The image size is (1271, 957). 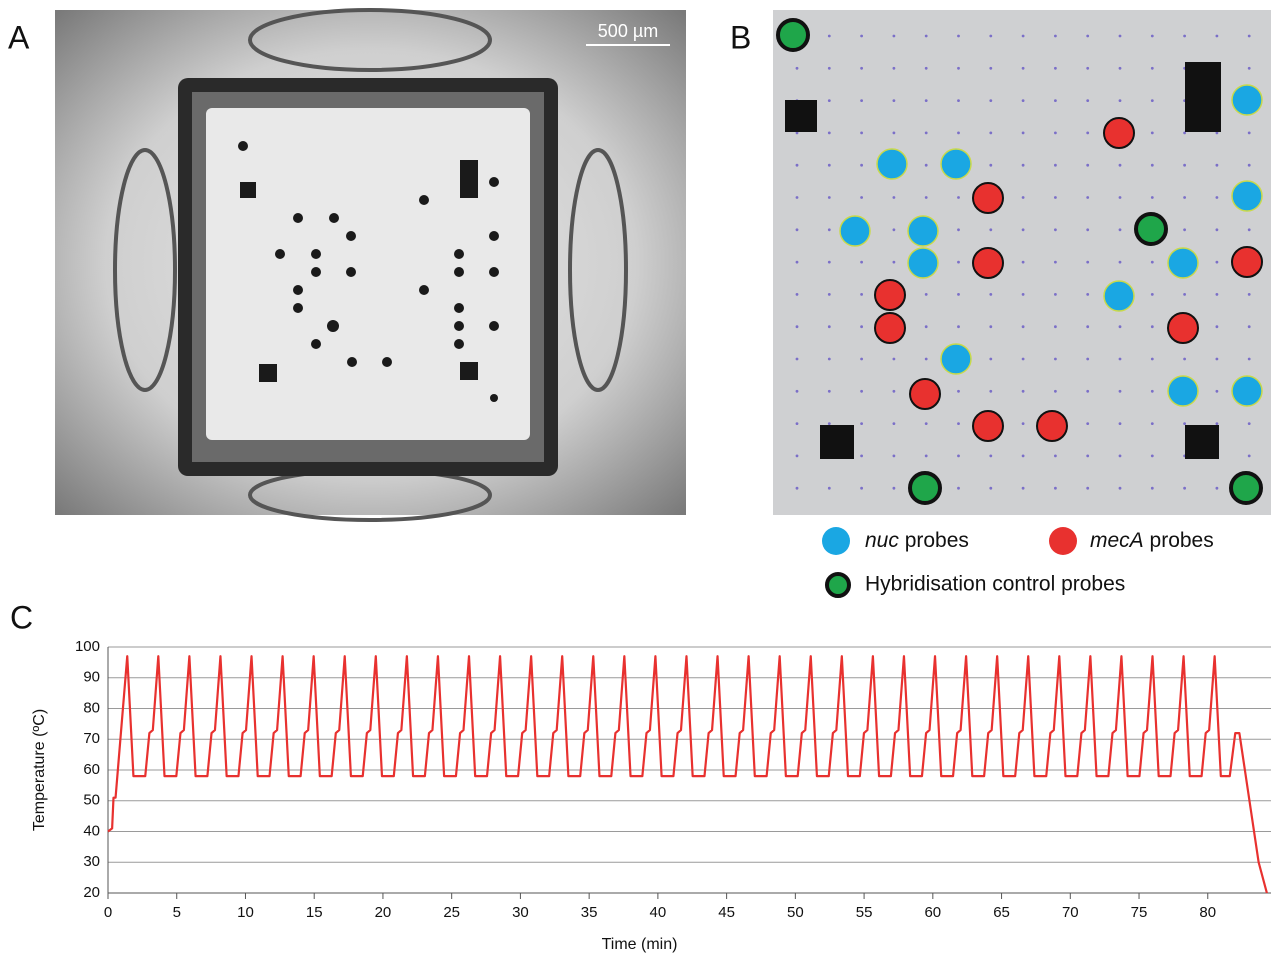 I want to click on spots, so click(x=368, y=271).